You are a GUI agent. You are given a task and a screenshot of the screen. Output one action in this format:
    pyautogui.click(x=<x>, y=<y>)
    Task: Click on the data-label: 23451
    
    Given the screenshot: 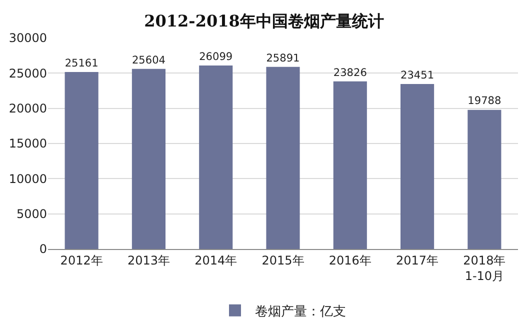 What is the action you would take?
    pyautogui.click(x=417, y=75)
    